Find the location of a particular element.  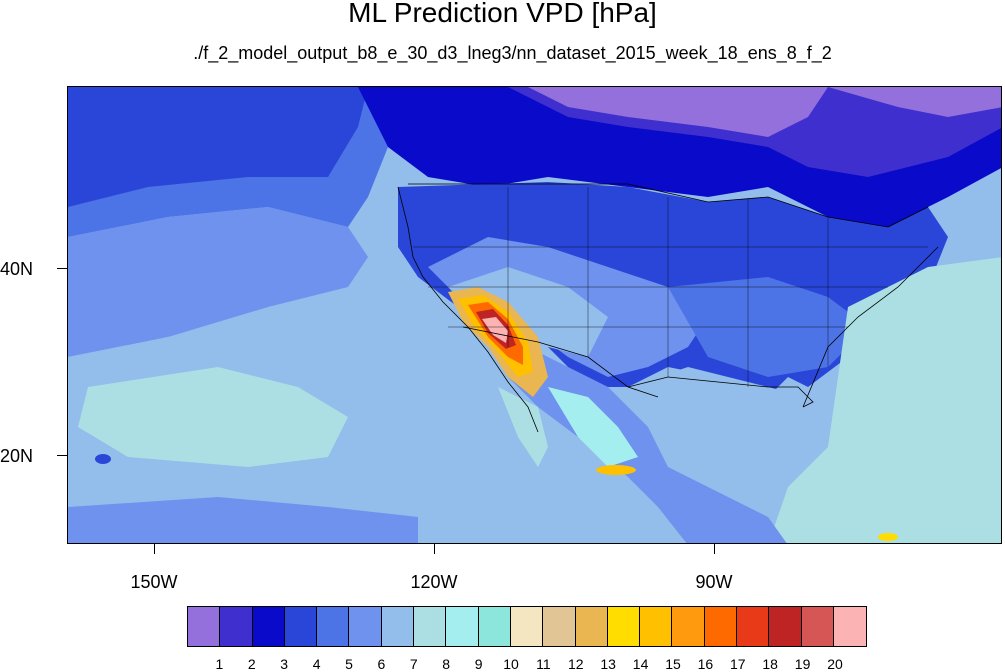

equatorial-band is located at coordinates (243, 520).